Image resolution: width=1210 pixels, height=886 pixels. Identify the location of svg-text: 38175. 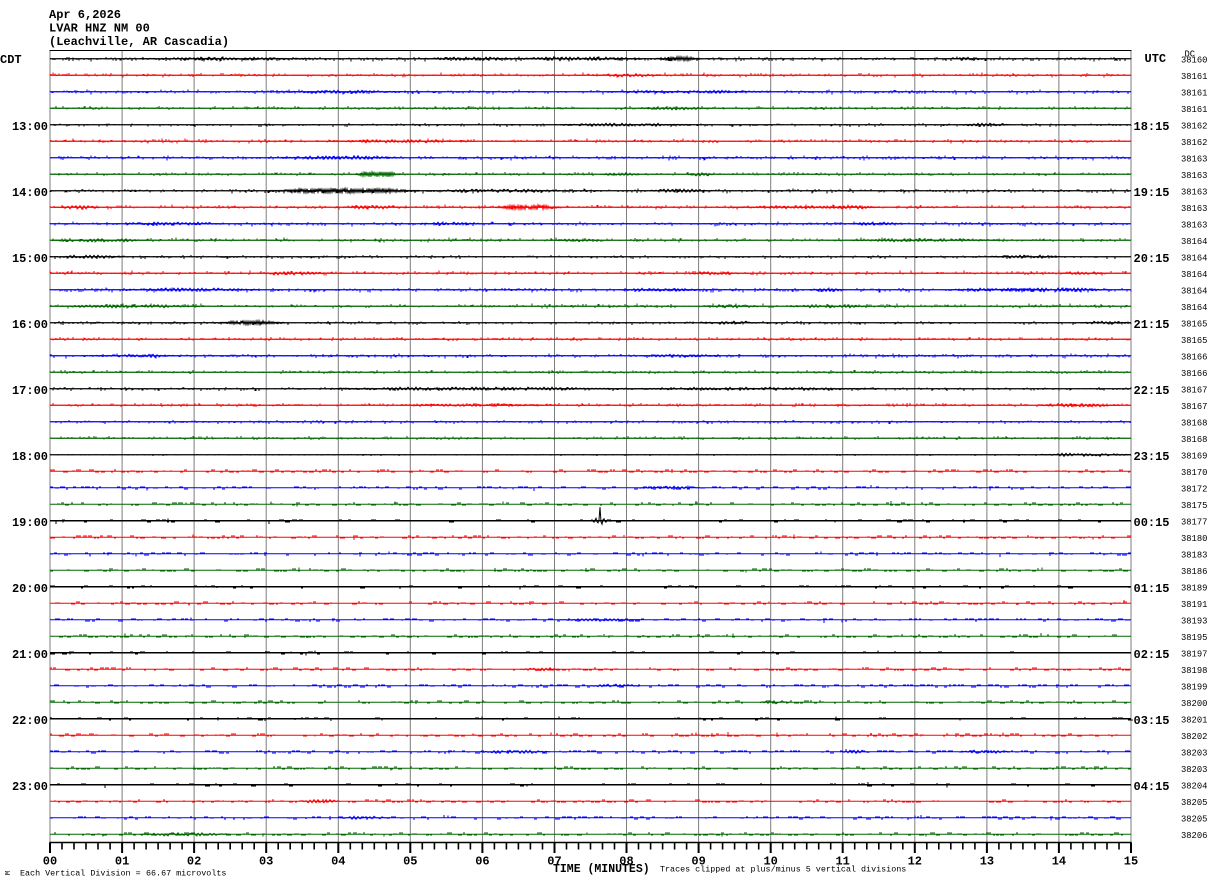
(1194, 506).